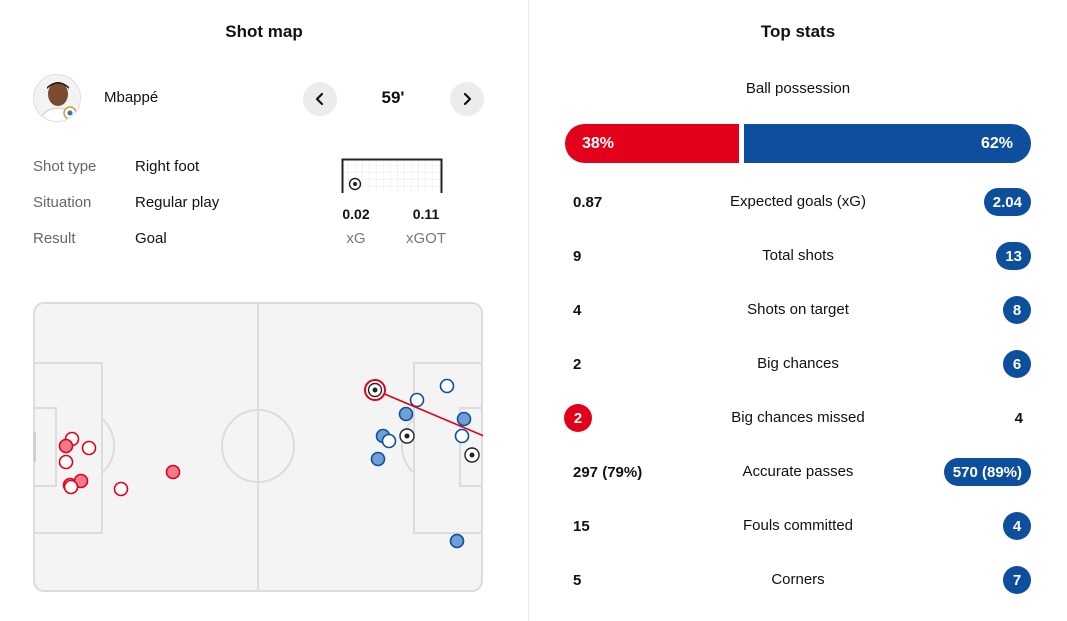 The width and height of the screenshot is (1067, 621). What do you see at coordinates (577, 310) in the screenshot?
I see `stat-home-value: 4` at bounding box center [577, 310].